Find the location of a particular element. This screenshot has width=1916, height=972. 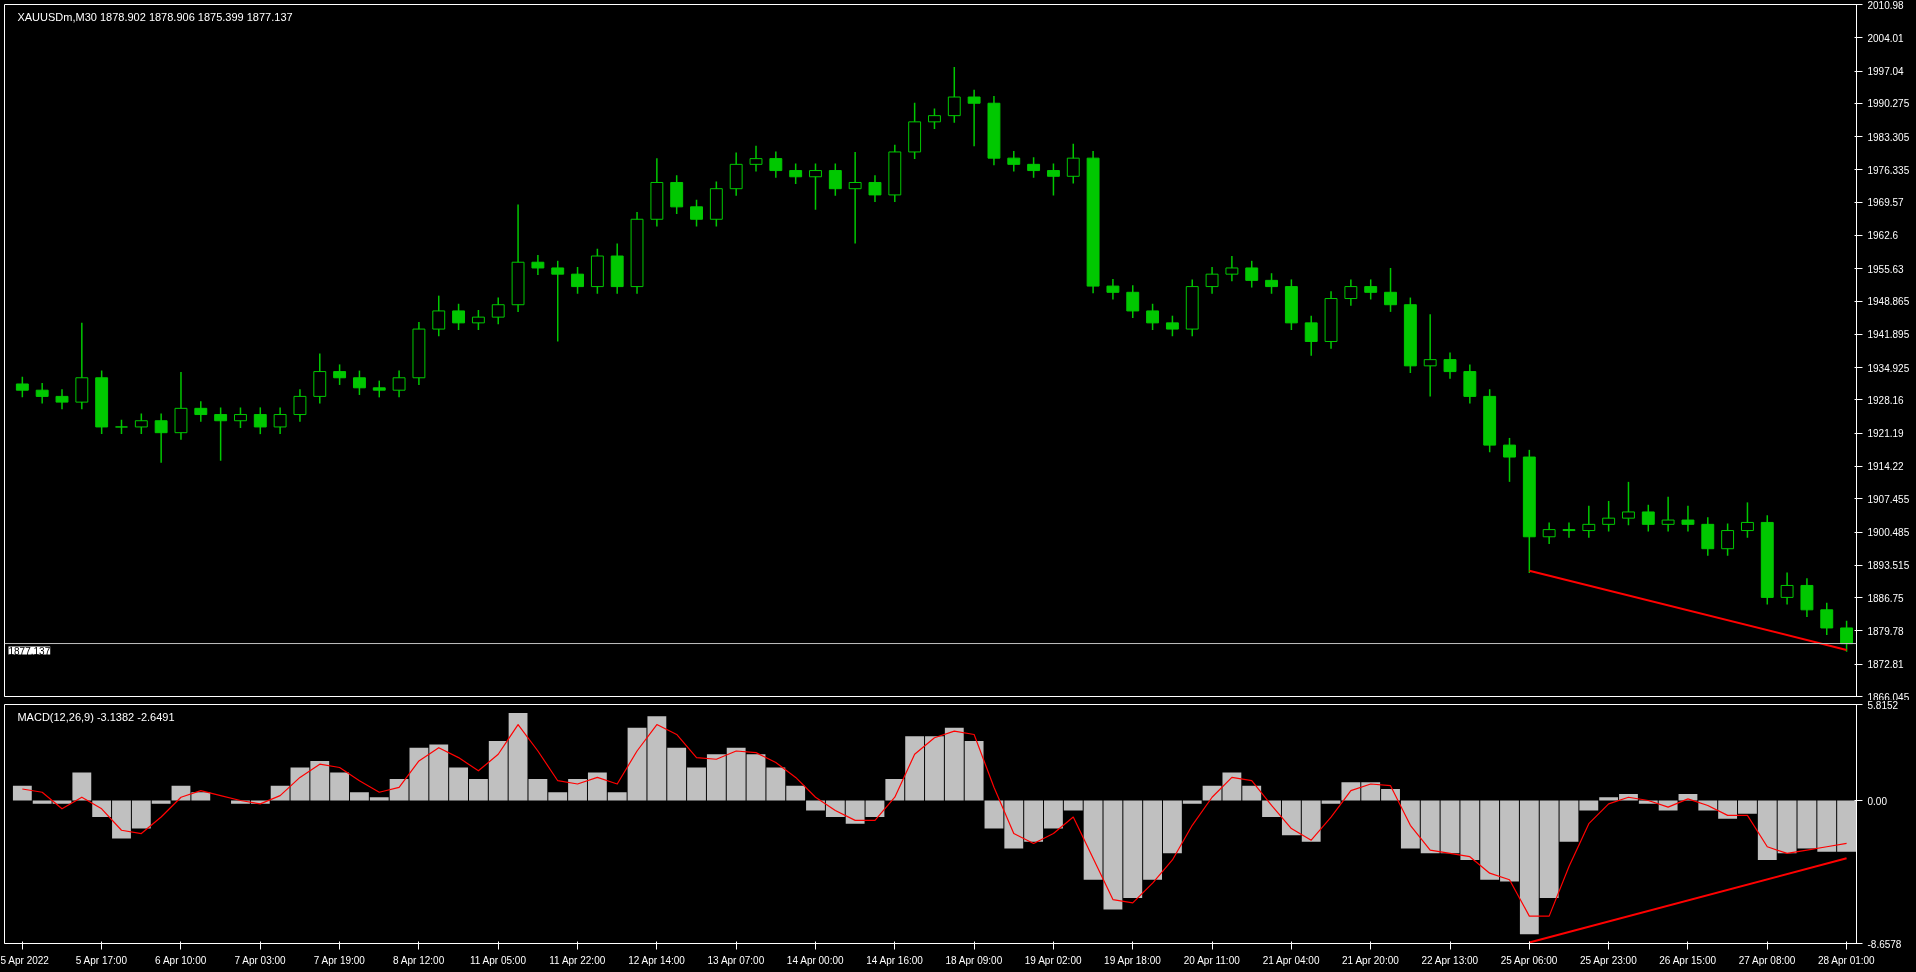

bar is located at coordinates (22, 793).